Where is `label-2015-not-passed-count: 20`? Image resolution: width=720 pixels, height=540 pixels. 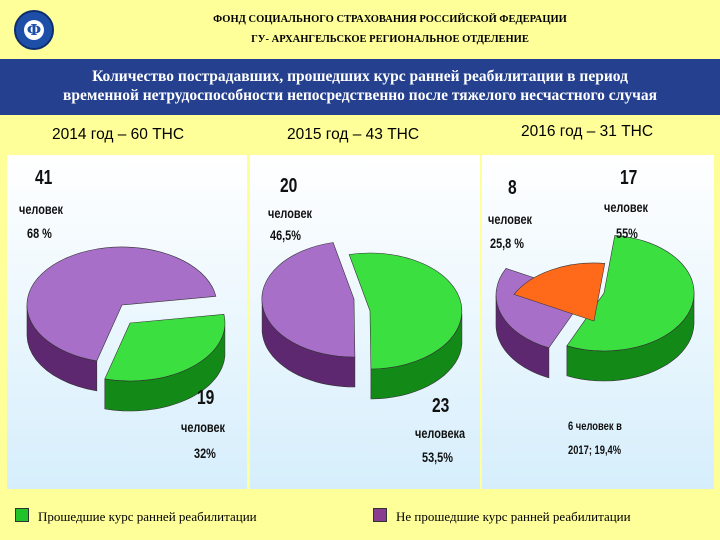 label-2015-not-passed-count: 20 is located at coordinates (289, 186).